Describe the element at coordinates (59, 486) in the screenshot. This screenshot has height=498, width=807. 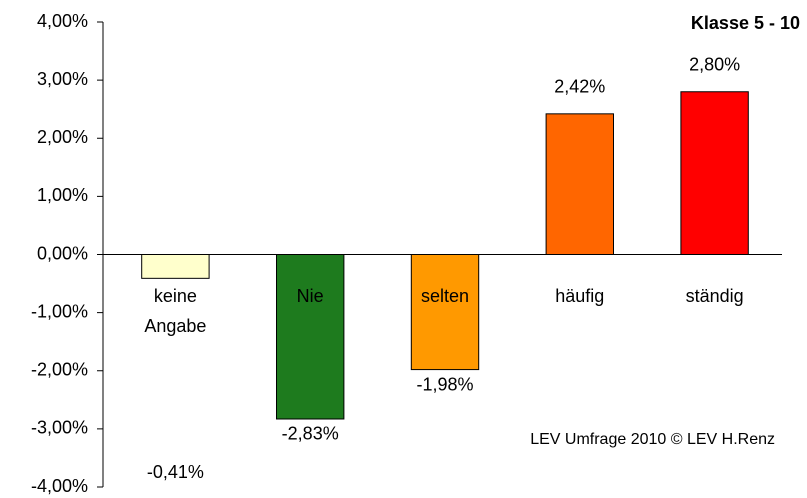
I see `y-tick-label: -4,00%` at that location.